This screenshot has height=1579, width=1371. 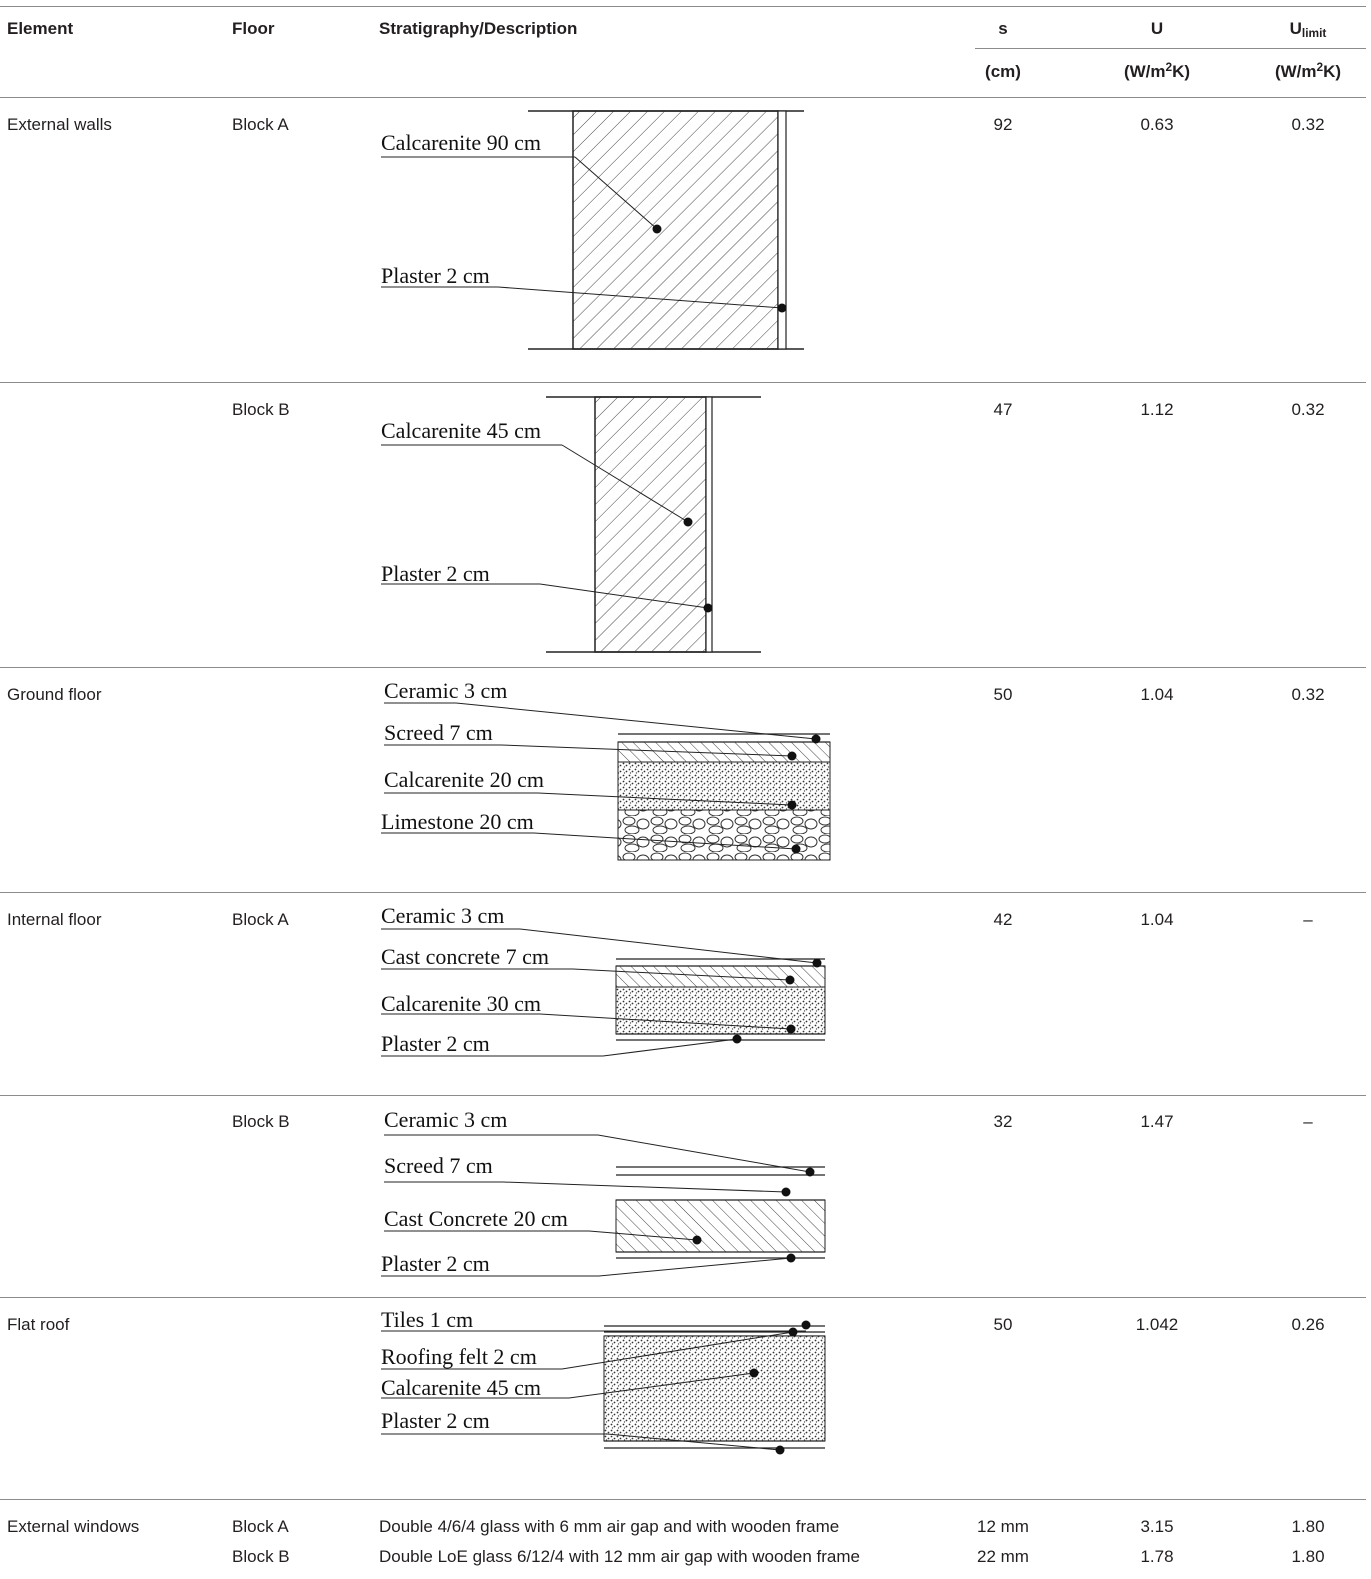 What do you see at coordinates (1003, 124) in the screenshot?
I see `row-thickness: 92` at bounding box center [1003, 124].